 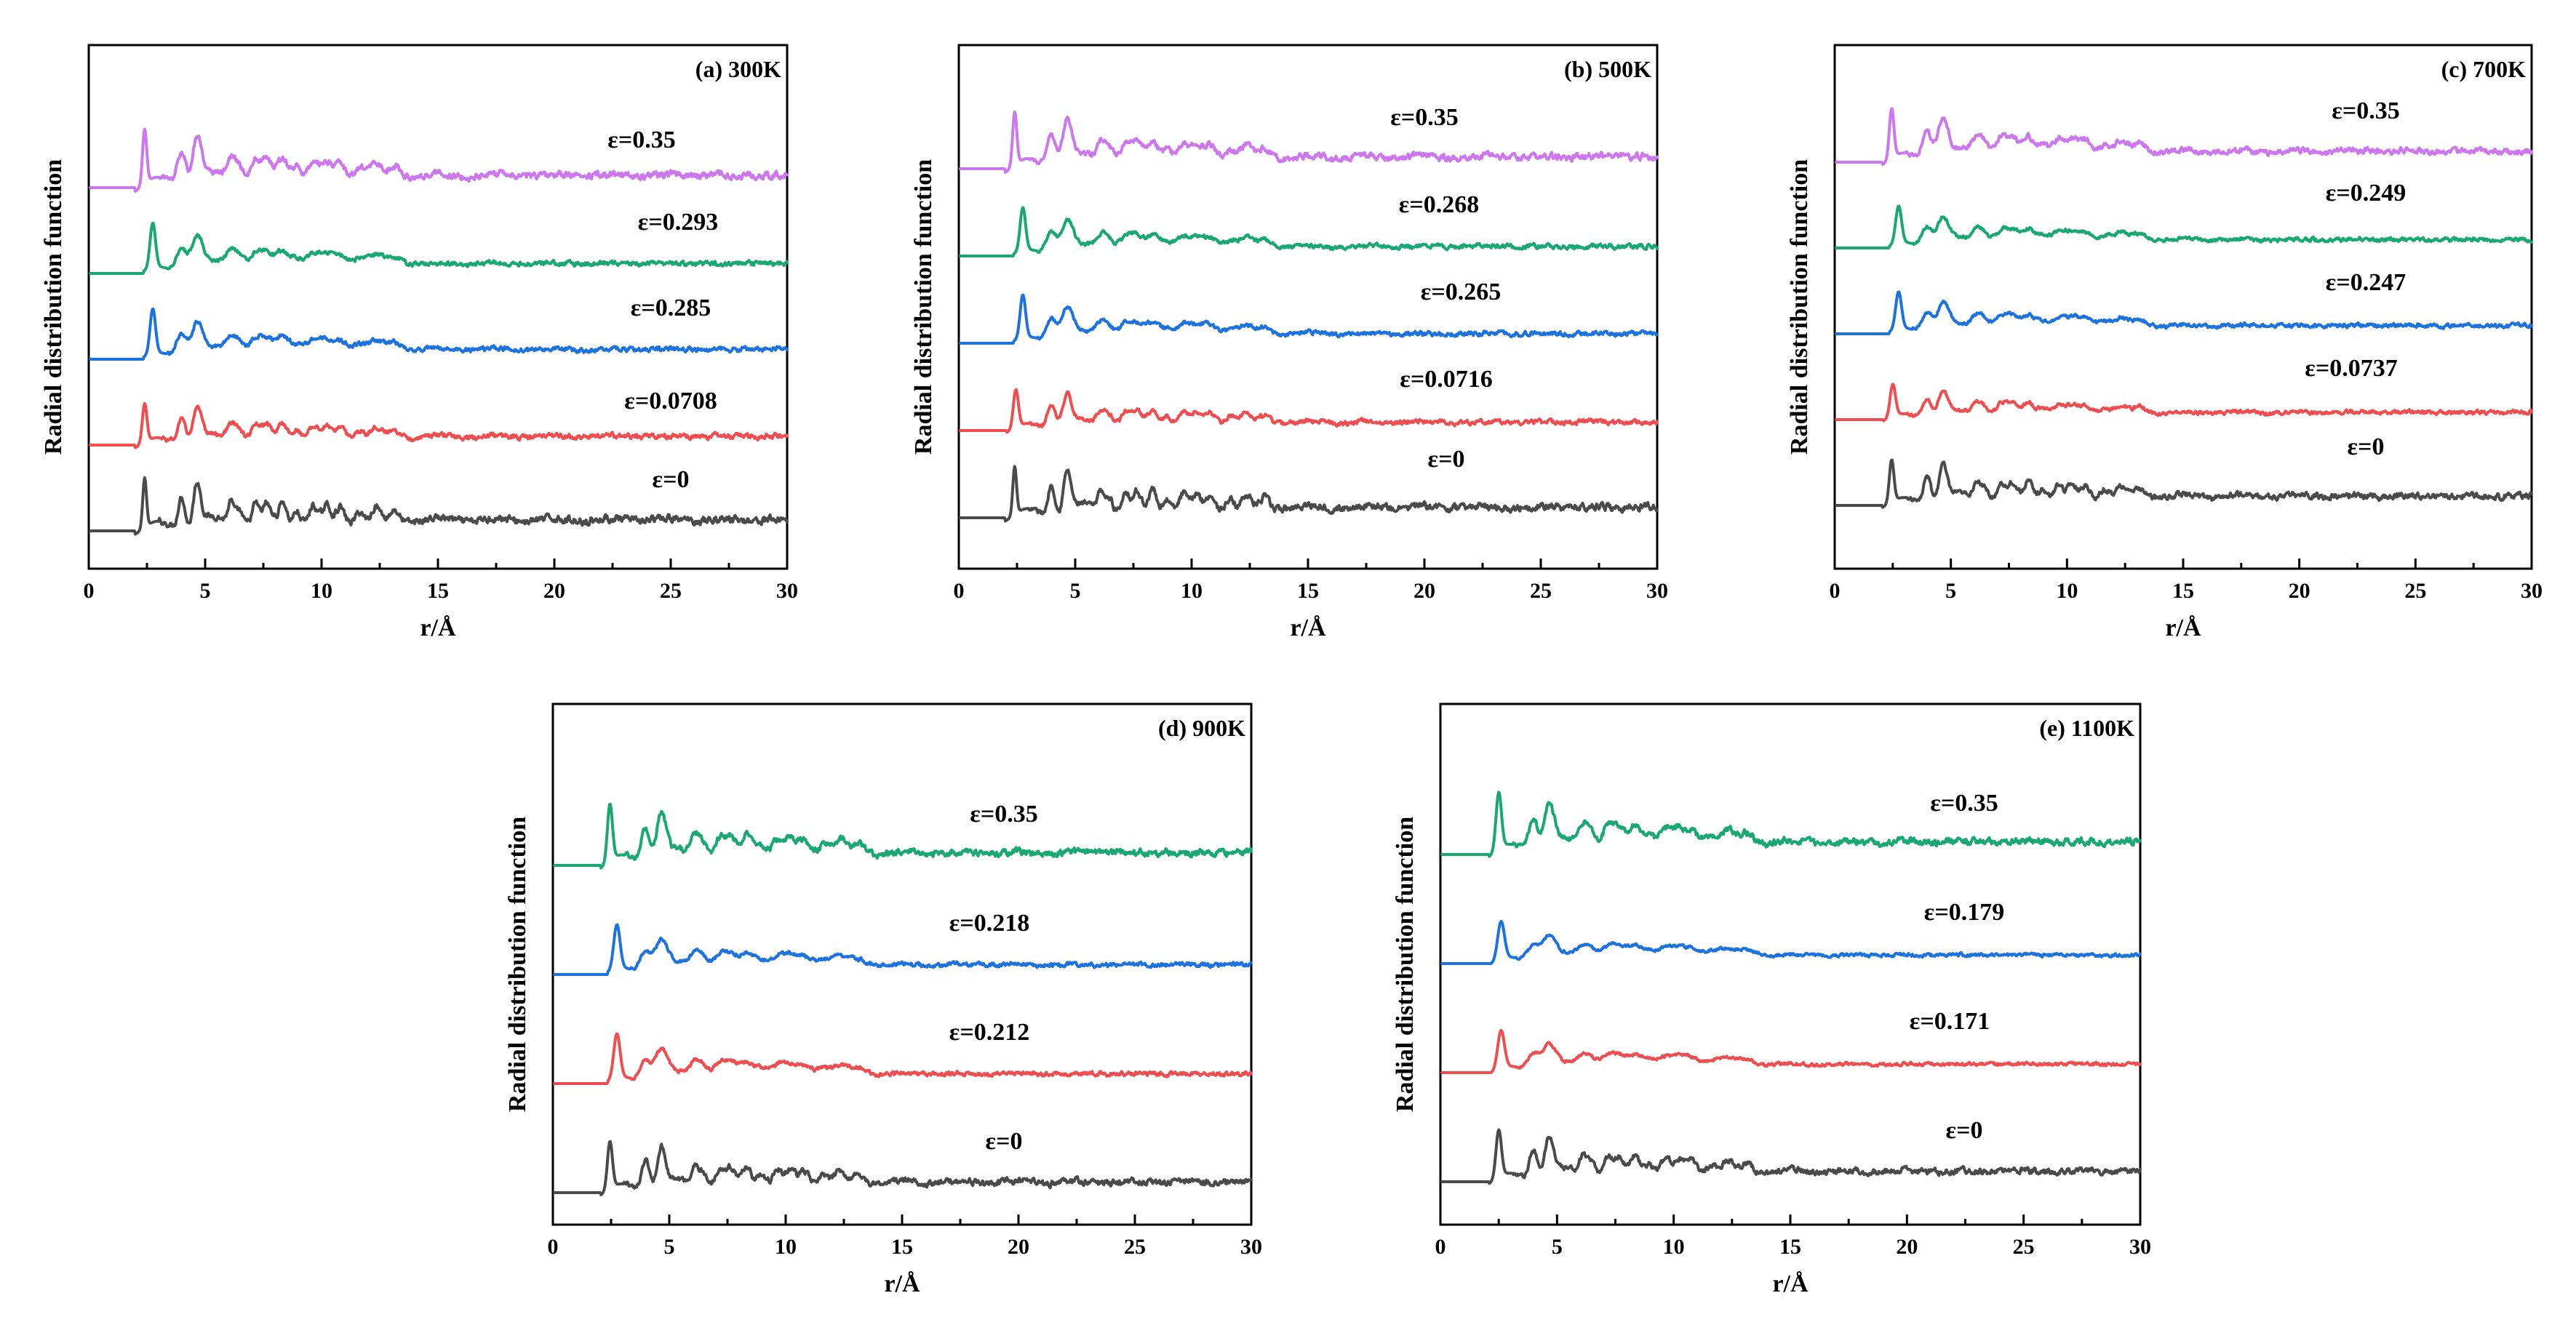 I want to click on series-label: ε=0.293, so click(x=678, y=223).